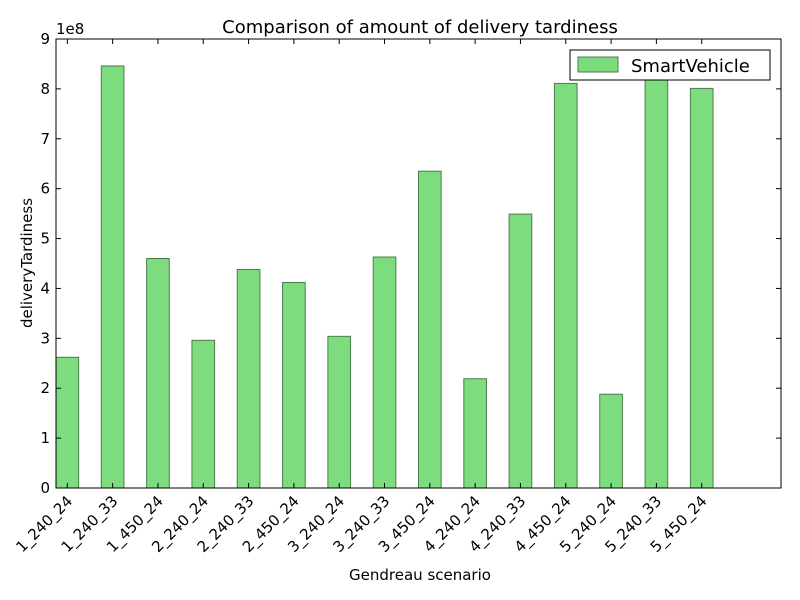 The image size is (800, 600). What do you see at coordinates (45, 438) in the screenshot?
I see `y-tick-label: 1` at bounding box center [45, 438].